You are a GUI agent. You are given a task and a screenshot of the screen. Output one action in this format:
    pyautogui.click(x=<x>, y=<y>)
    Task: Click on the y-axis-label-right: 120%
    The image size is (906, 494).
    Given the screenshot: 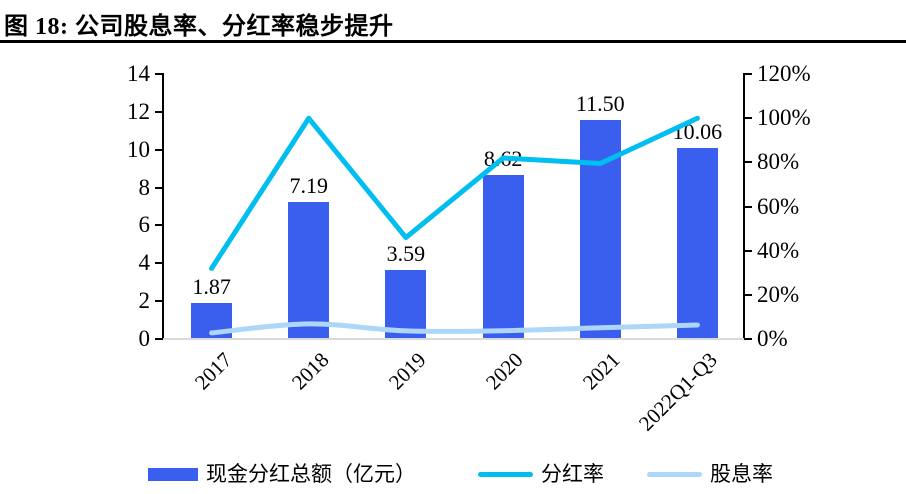 What is the action you would take?
    pyautogui.click(x=784, y=73)
    